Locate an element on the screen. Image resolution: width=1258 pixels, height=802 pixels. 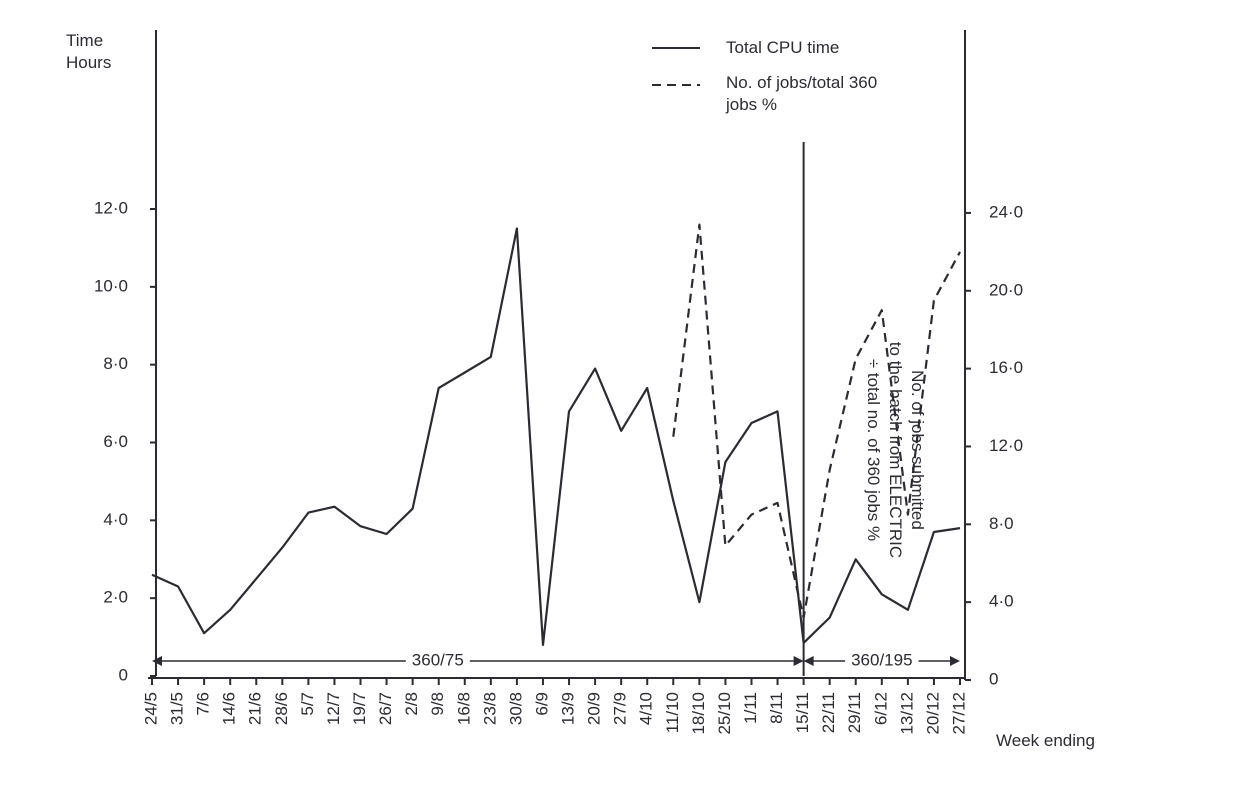
x-tick-label: 20/12 is located at coordinates (932, 713).